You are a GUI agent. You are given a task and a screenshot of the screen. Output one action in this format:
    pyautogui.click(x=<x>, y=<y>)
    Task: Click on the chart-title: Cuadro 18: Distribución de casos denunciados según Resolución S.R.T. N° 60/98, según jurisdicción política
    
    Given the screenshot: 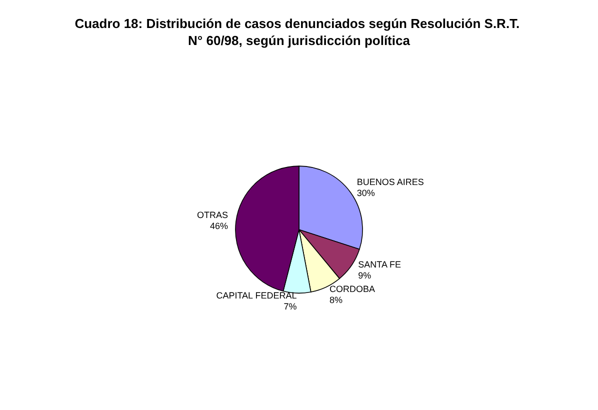 What is the action you would take?
    pyautogui.click(x=299, y=32)
    